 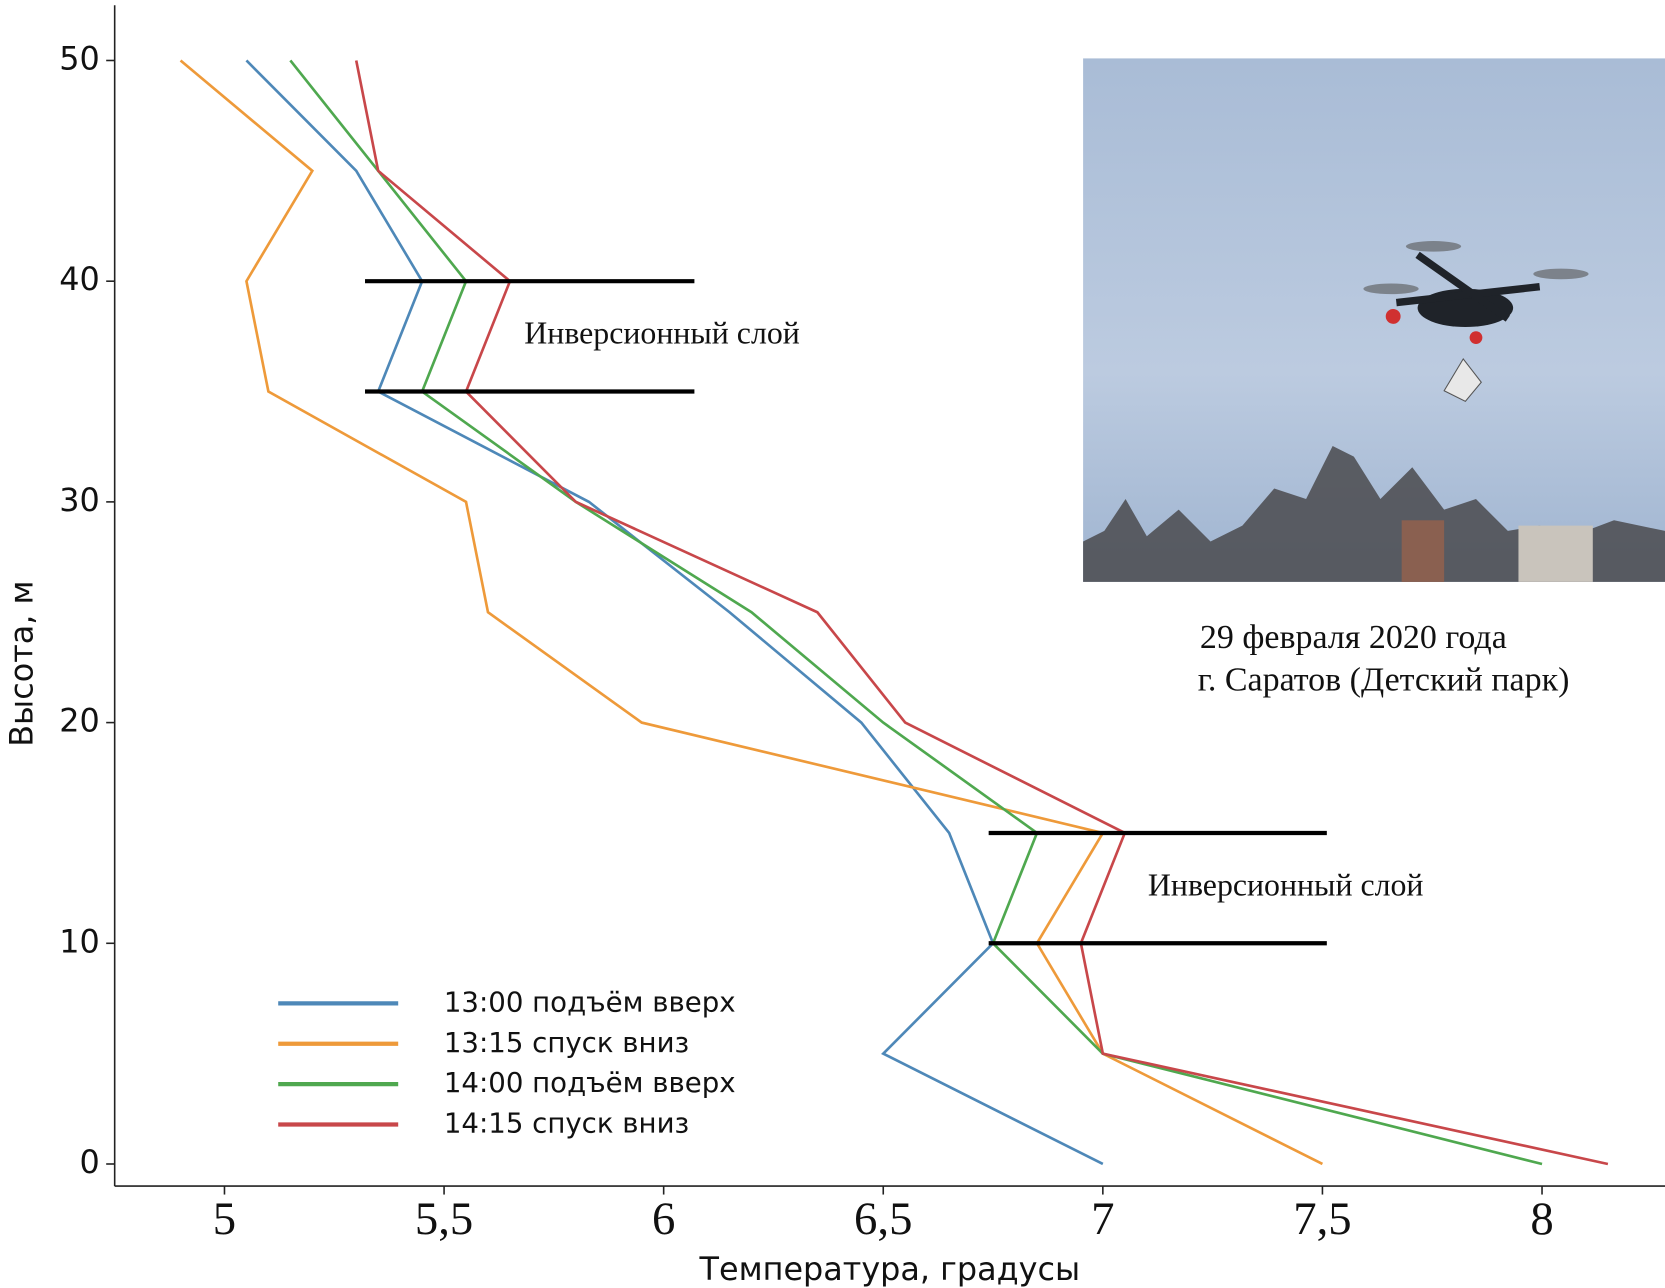 I want to click on y-tick-label: 20, so click(x=79, y=721).